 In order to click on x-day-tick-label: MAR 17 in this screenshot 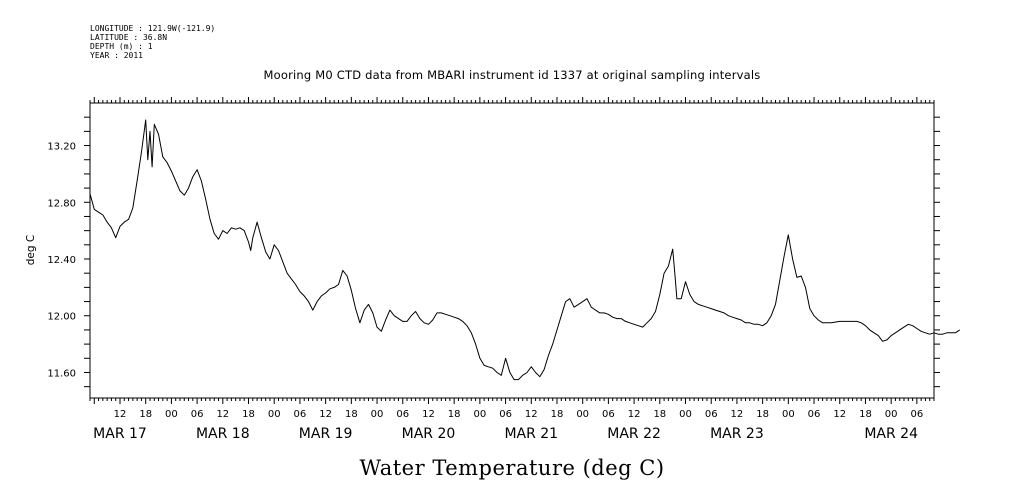, I will do `click(120, 434)`.